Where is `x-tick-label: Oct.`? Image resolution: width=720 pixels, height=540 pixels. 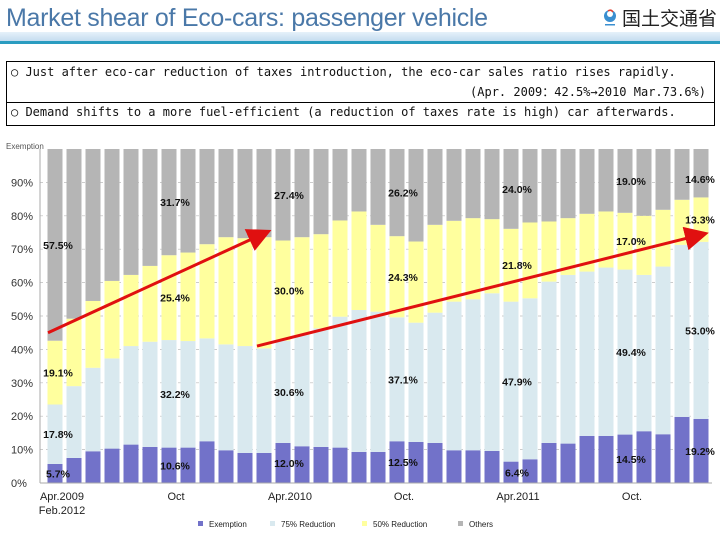
x-tick-label: Oct. is located at coordinates (404, 497).